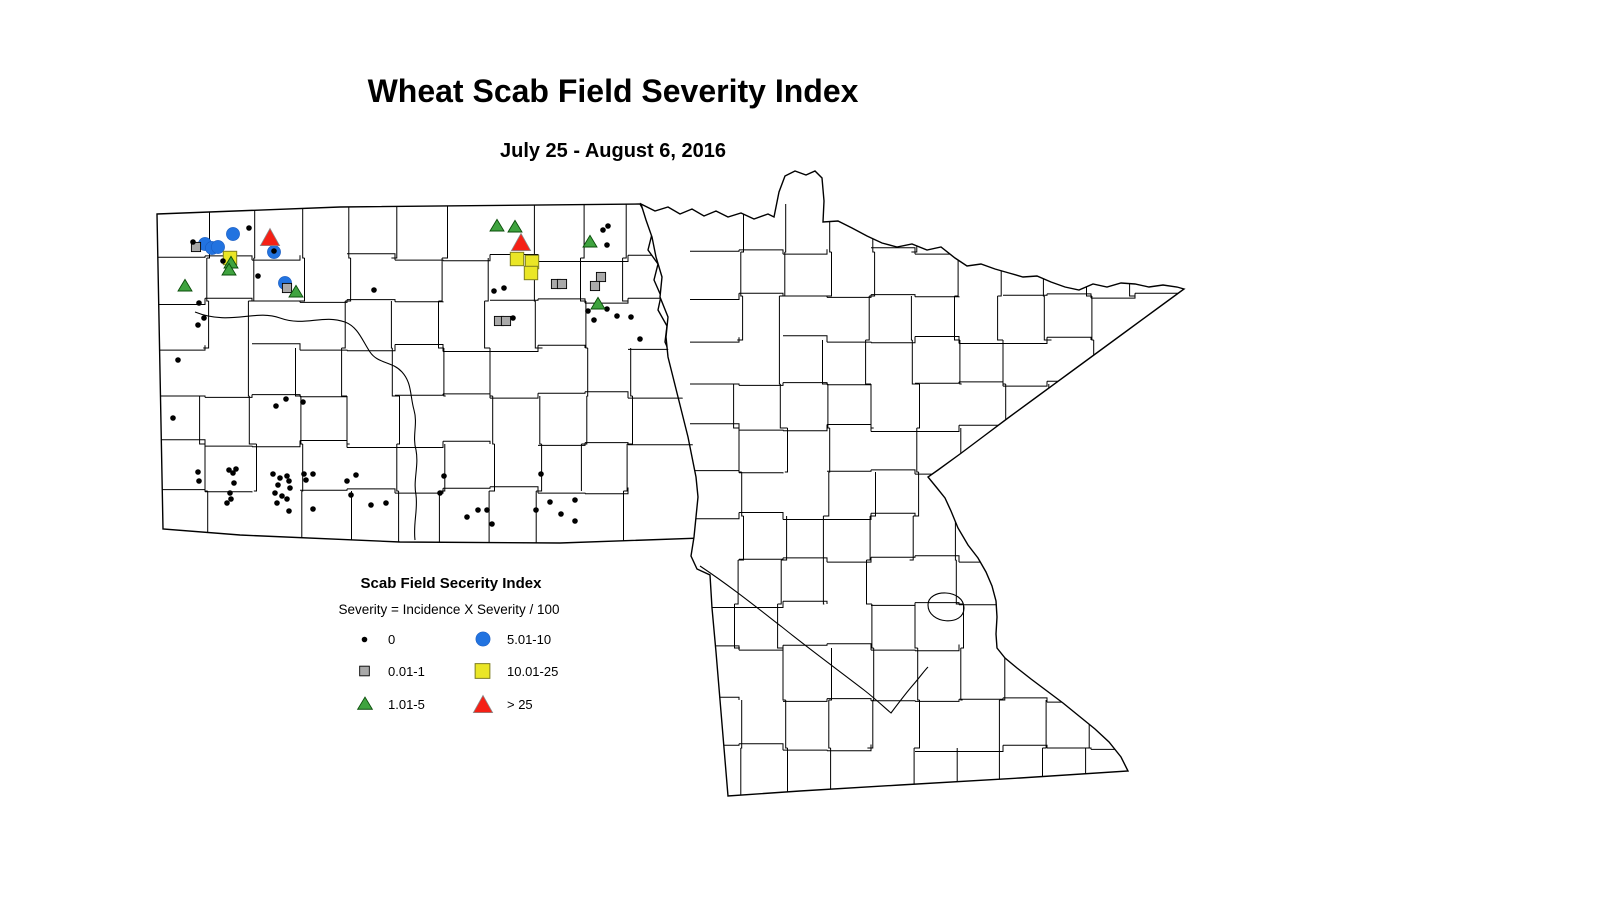 Image resolution: width=1612 pixels, height=900 pixels. What do you see at coordinates (306, 426) in the screenshot?
I see `missouri-river-line` at bounding box center [306, 426].